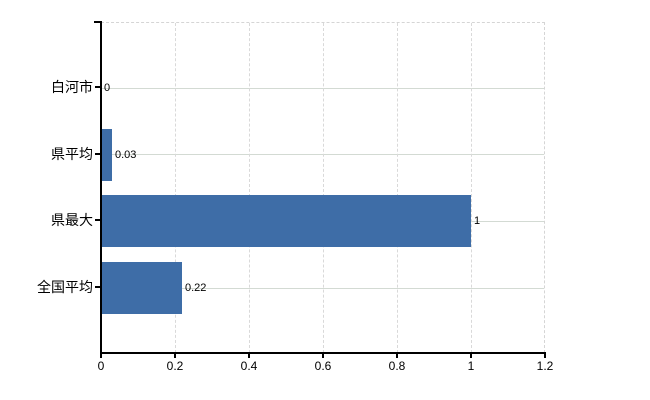 This screenshot has height=400, width=650. Describe the element at coordinates (72, 220) in the screenshot. I see `category-label: 県最大` at that location.